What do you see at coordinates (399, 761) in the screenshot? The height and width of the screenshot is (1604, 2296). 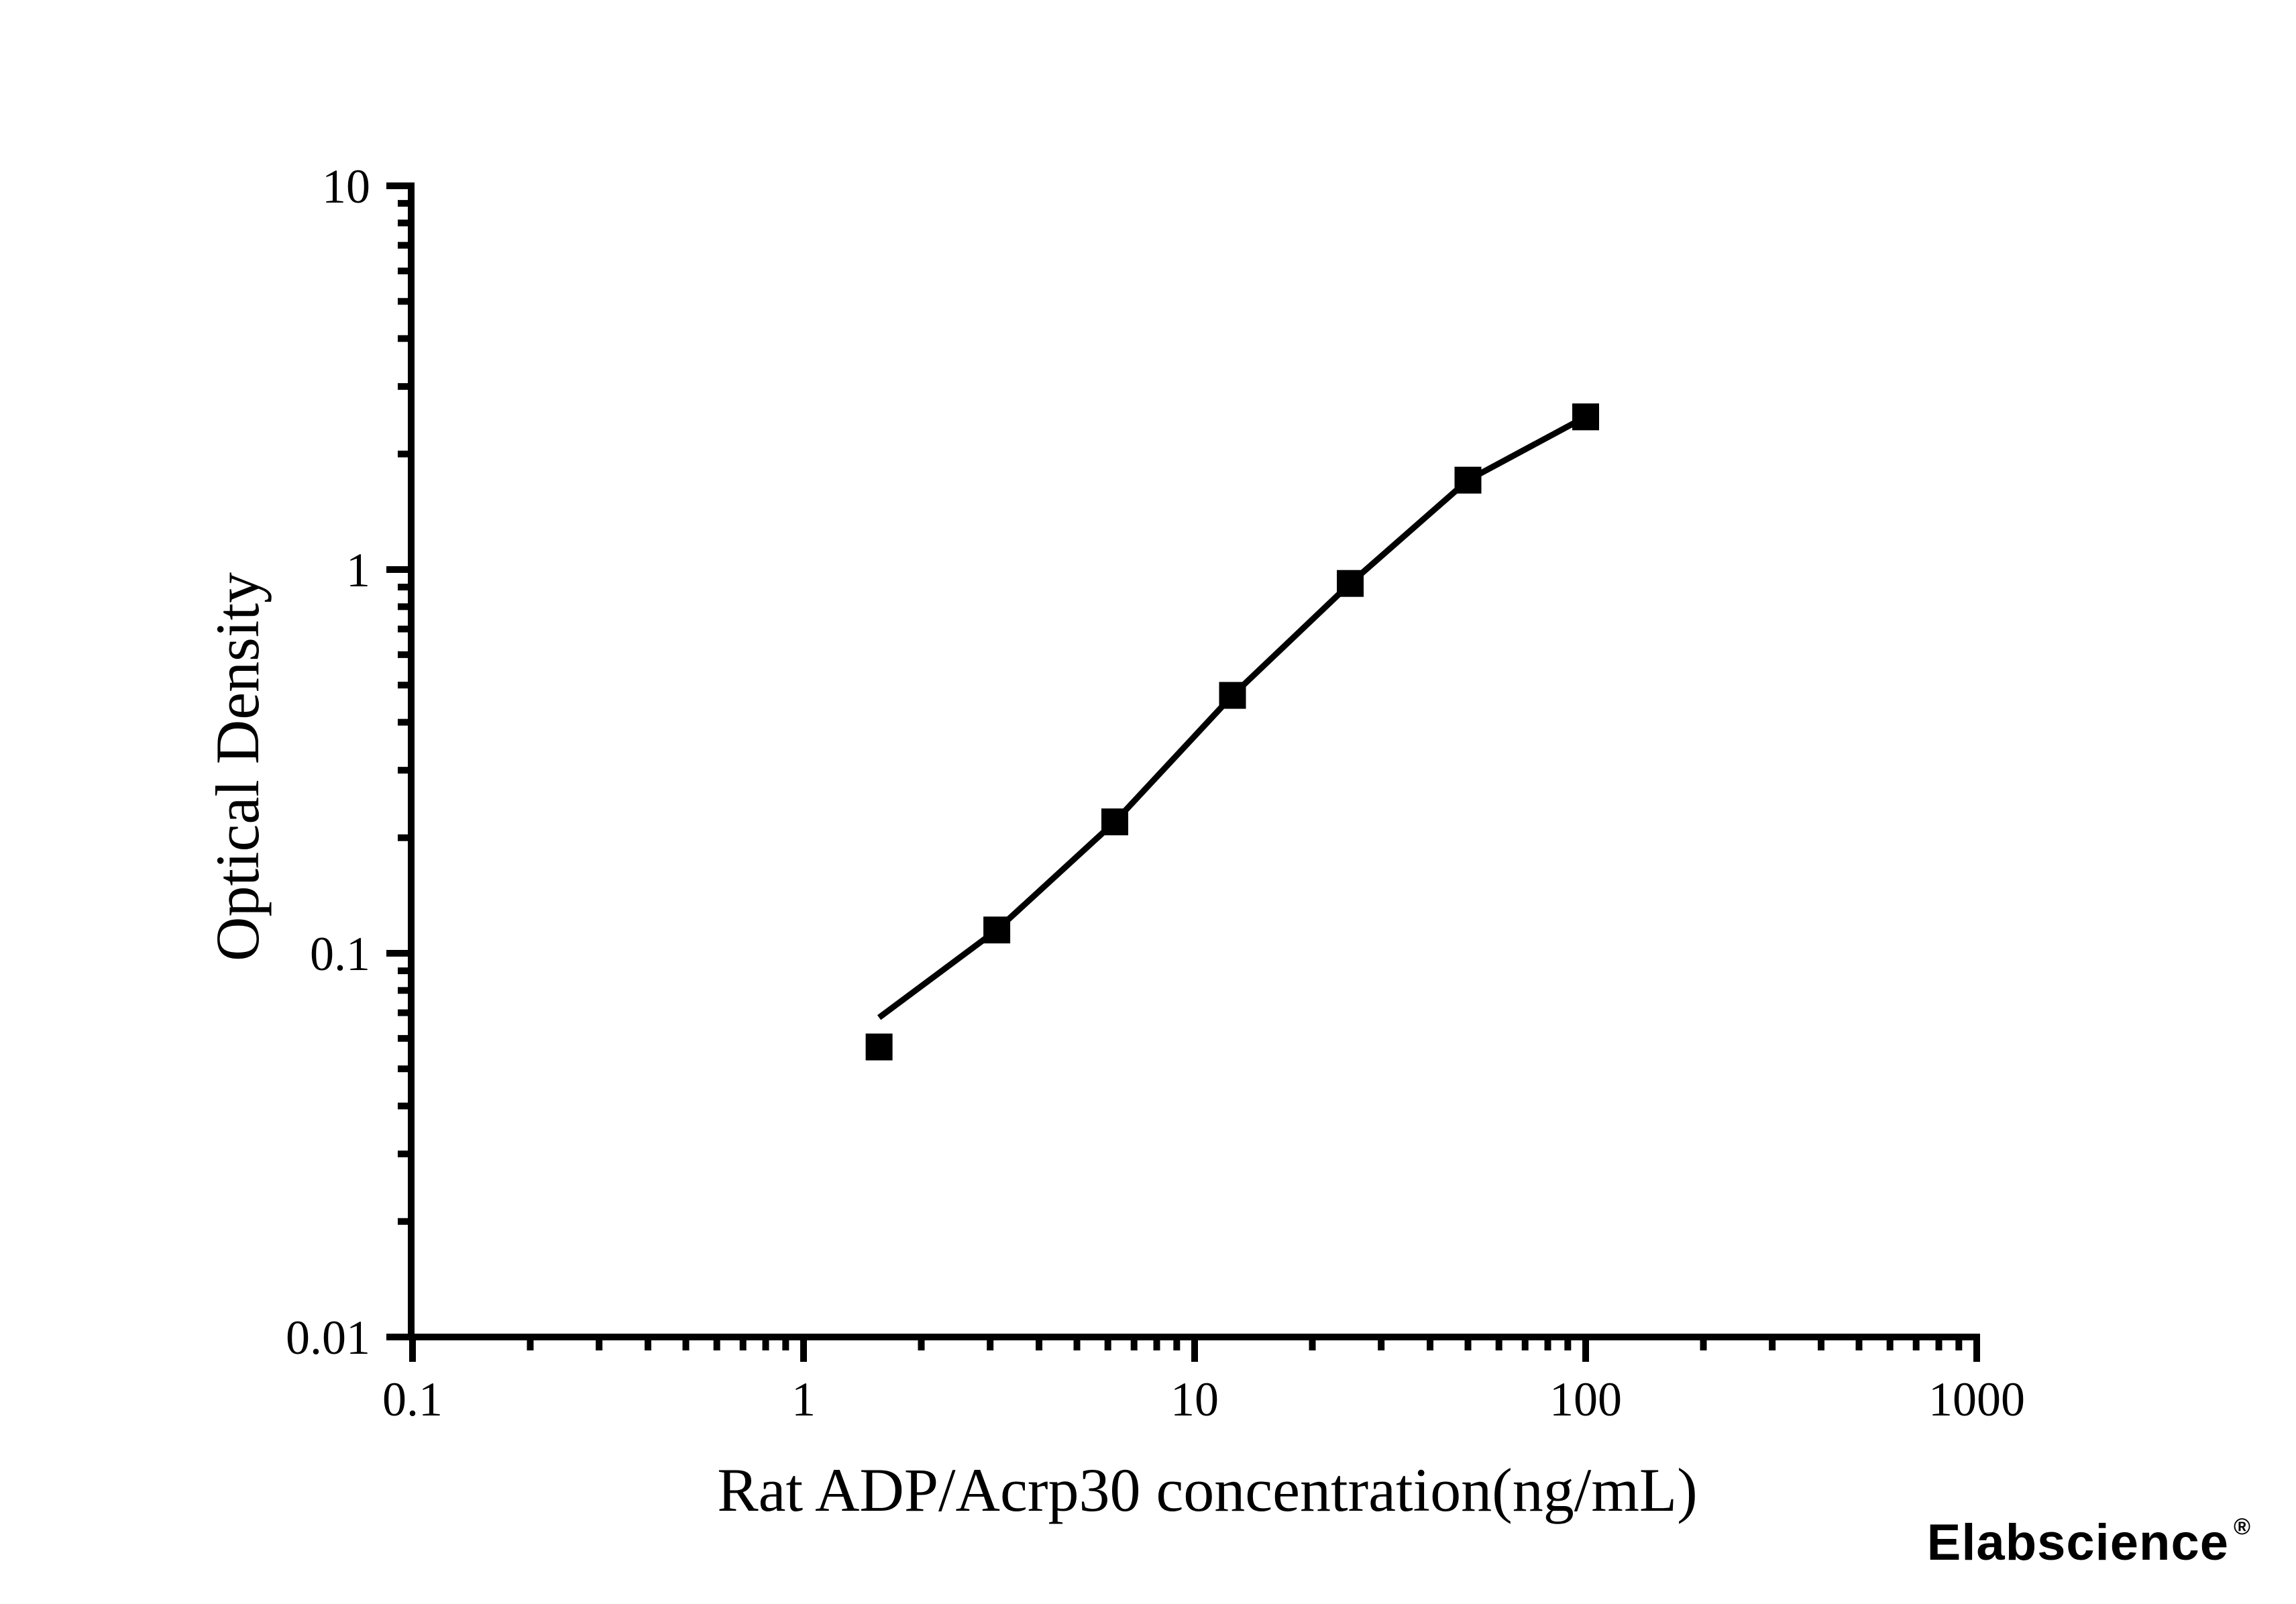 I see `y-axis-ticks` at bounding box center [399, 761].